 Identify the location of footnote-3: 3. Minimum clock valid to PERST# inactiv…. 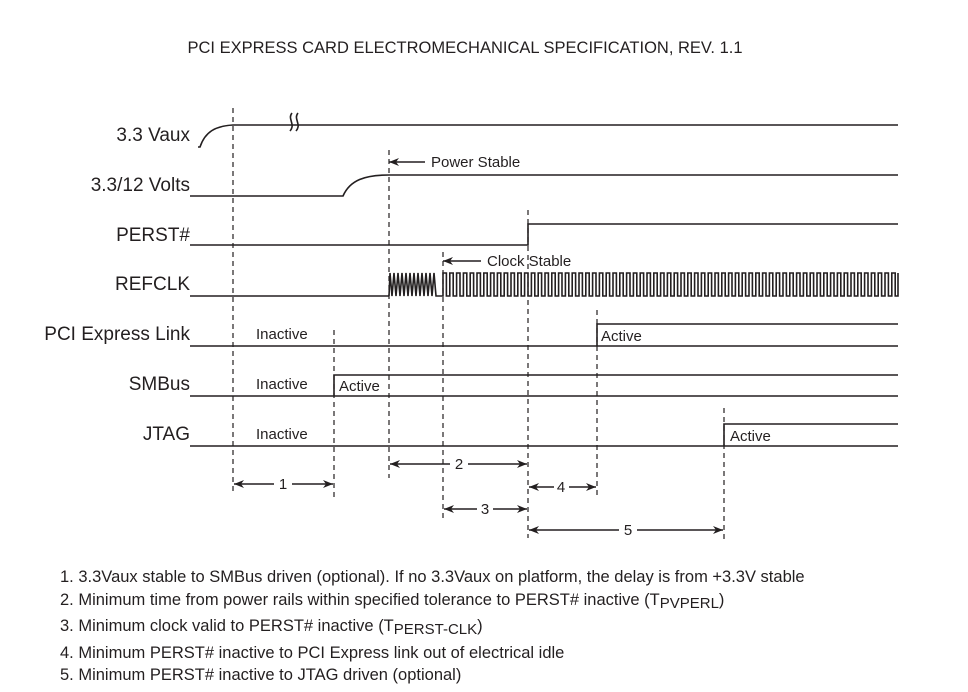
(271, 627).